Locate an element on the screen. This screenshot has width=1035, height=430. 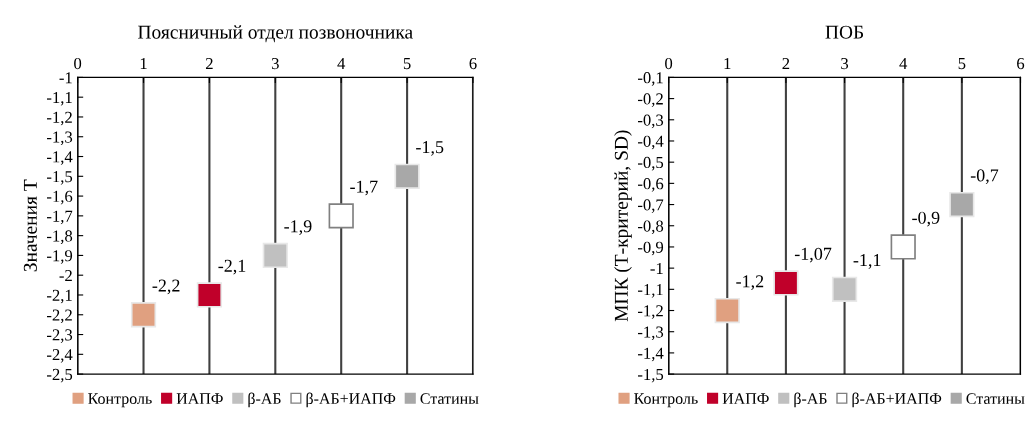
chart-title: Поясничный отдел позвоночника is located at coordinates (275, 34).